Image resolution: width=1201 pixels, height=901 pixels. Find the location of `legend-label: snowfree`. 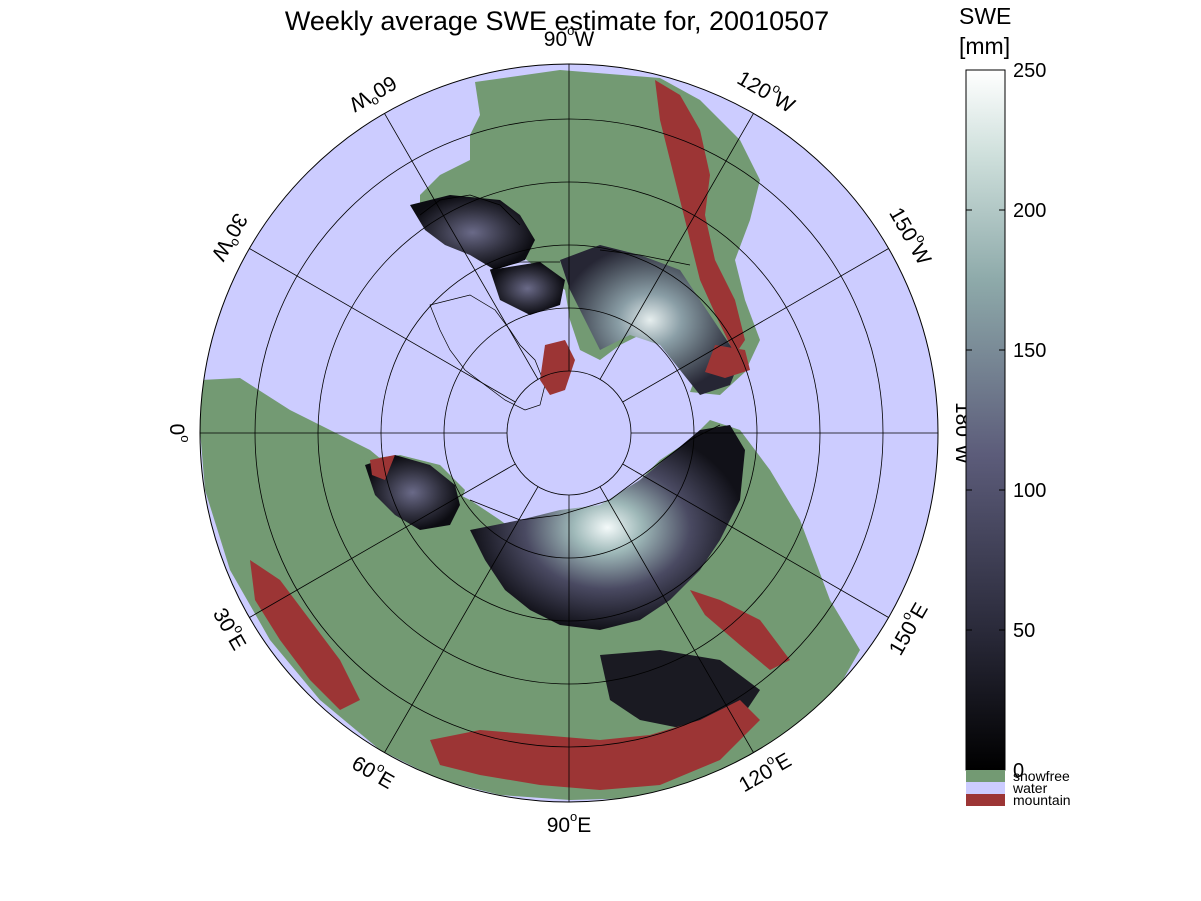

legend-label: snowfree is located at coordinates (1041, 776).